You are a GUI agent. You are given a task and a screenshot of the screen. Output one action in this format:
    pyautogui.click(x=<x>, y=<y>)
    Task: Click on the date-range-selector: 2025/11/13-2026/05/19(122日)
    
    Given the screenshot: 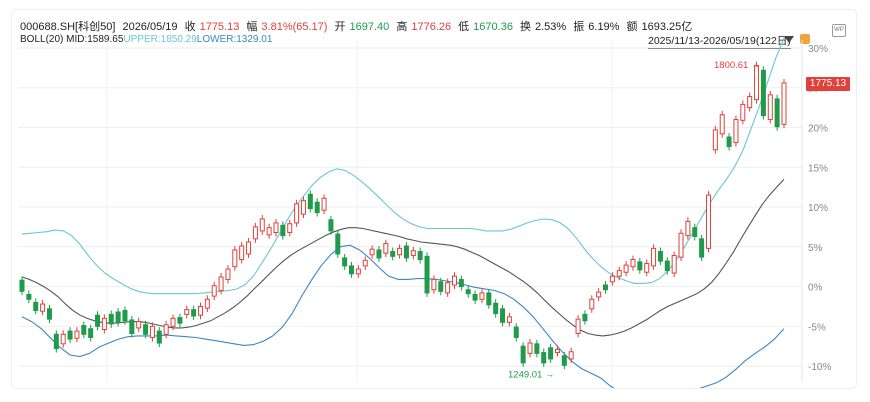 What is the action you would take?
    pyautogui.click(x=719, y=42)
    